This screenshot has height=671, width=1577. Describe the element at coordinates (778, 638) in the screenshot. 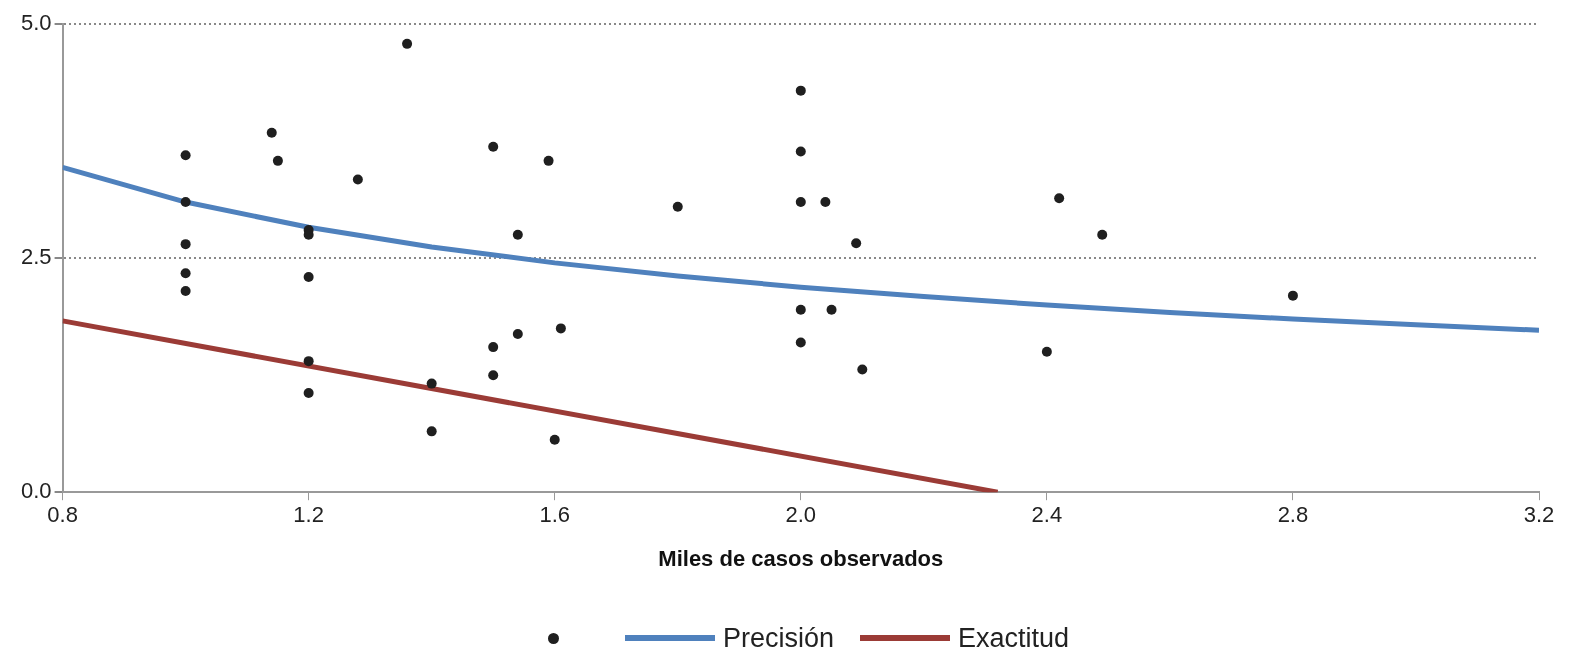

I see `legend-label: Precisión` at that location.